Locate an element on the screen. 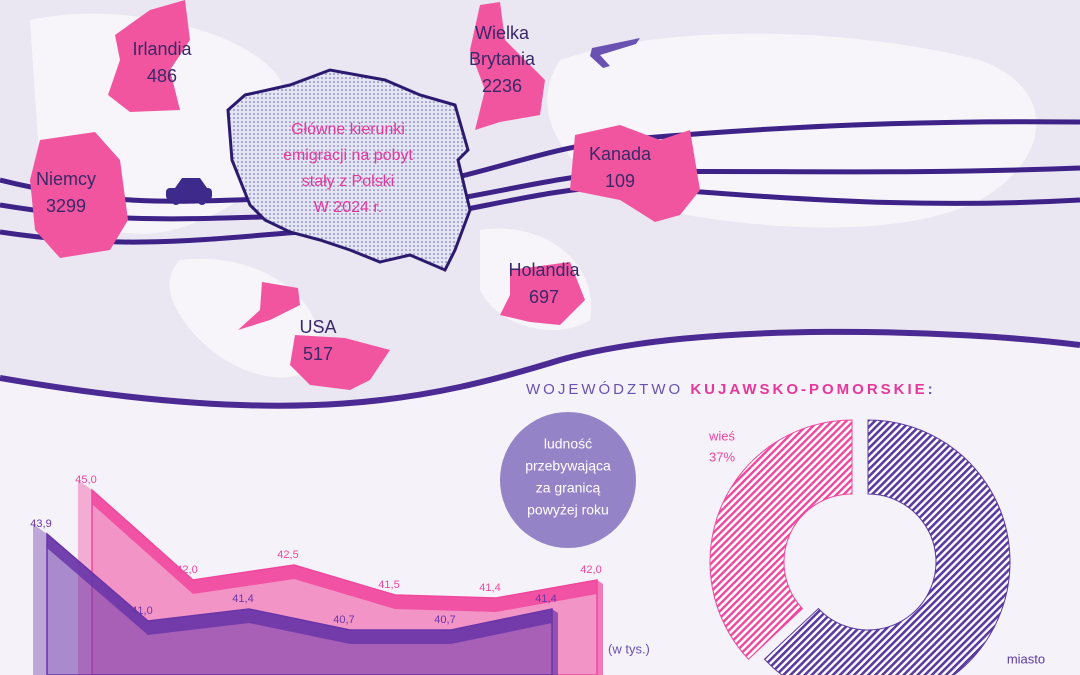 The width and height of the screenshot is (1080, 675). destination-name: Niemcy is located at coordinates (66, 179).